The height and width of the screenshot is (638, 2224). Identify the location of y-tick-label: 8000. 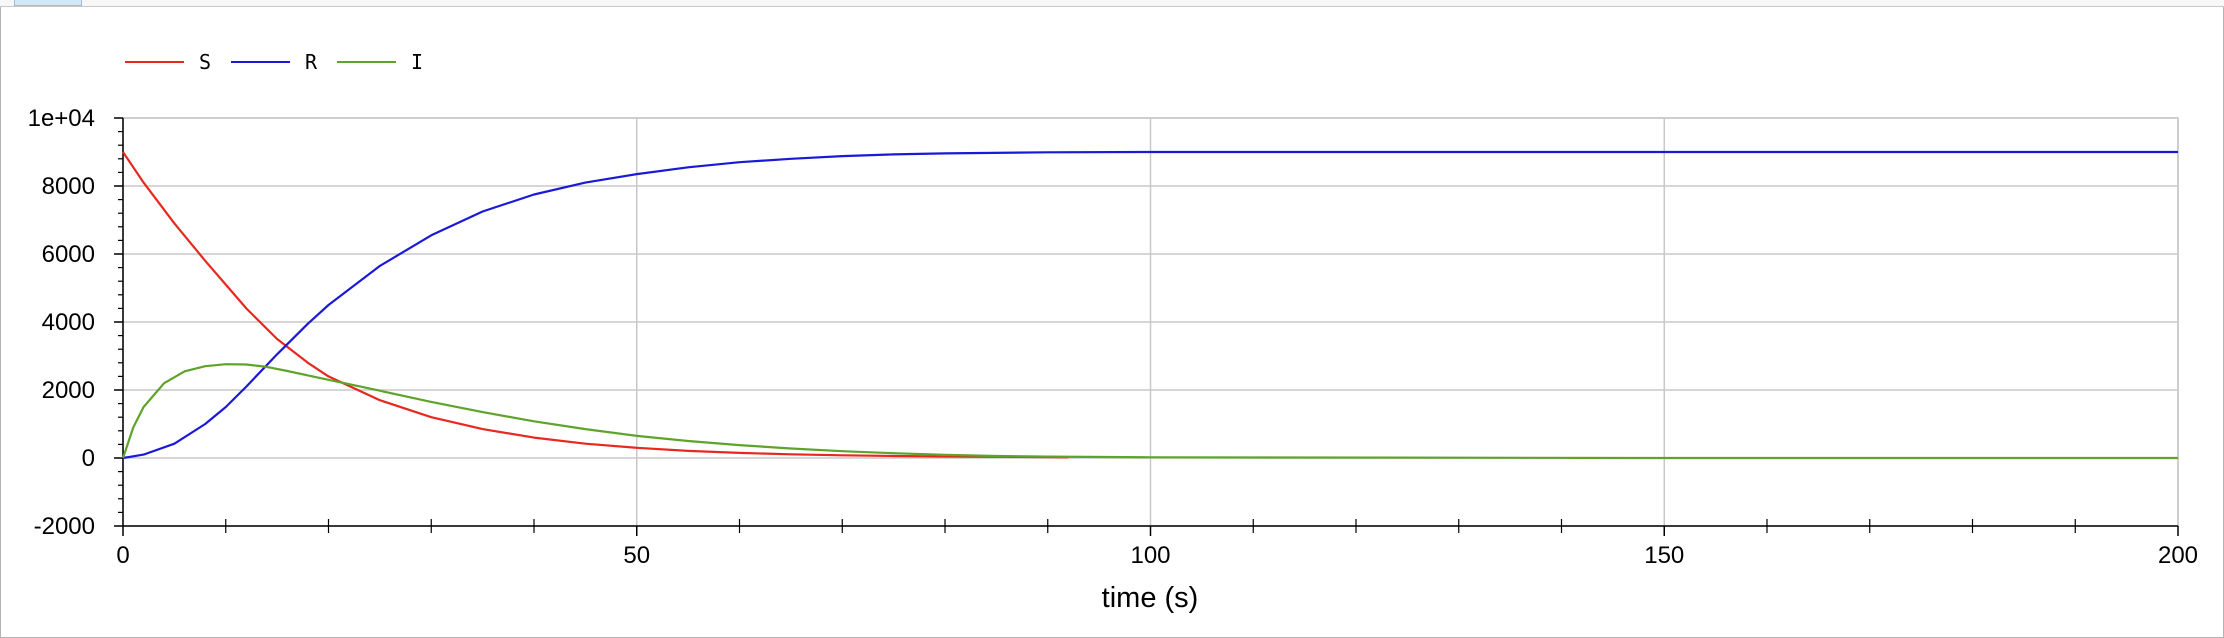
(68, 186).